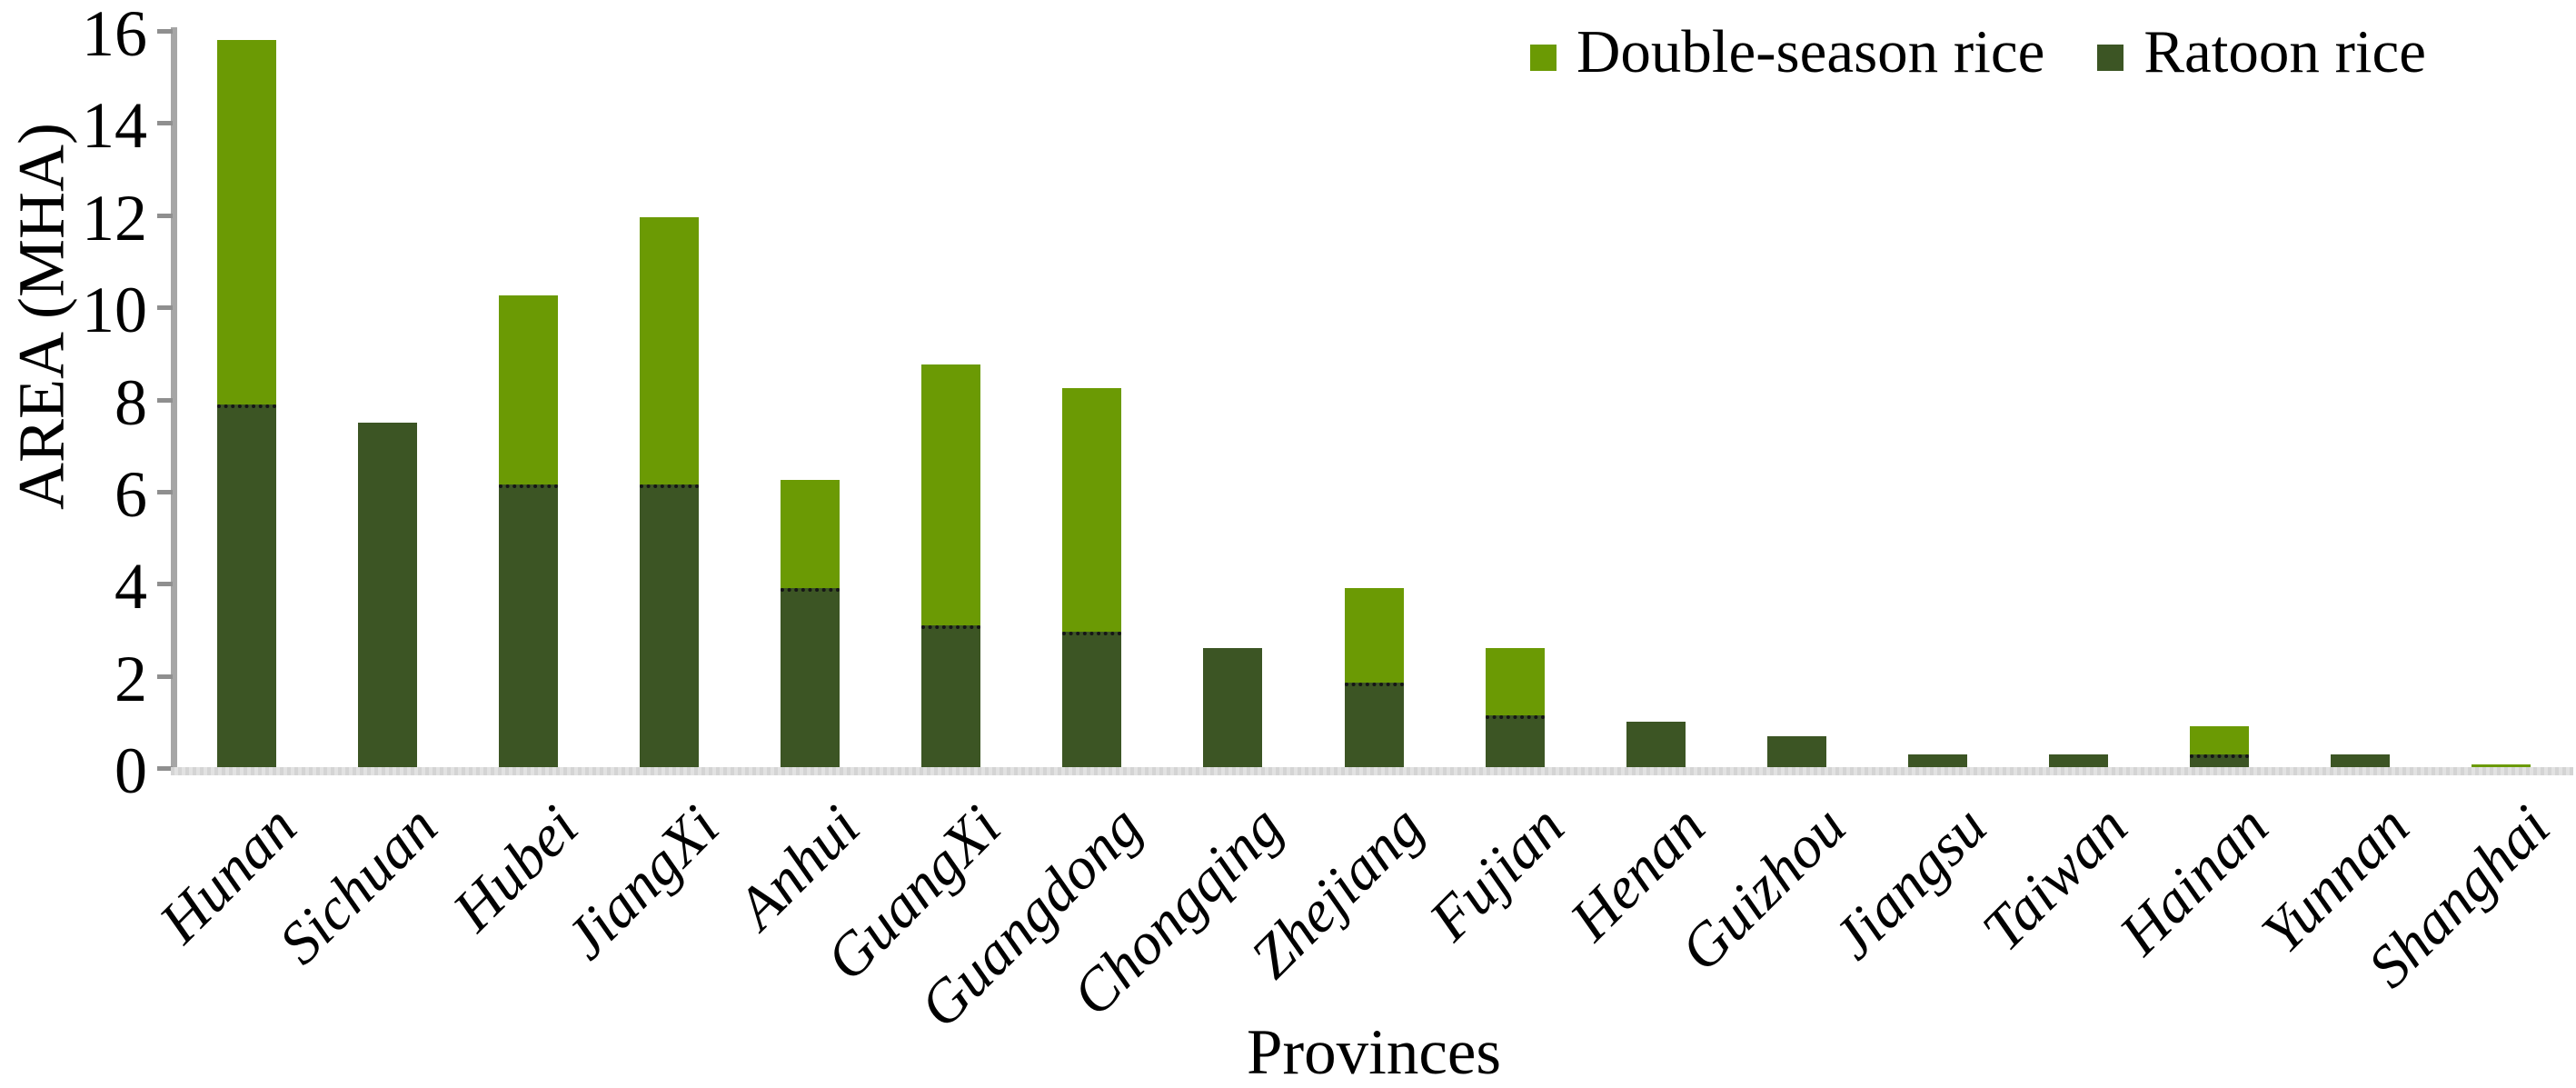 The width and height of the screenshot is (2576, 1088). I want to click on legend-item: Double-season rice, so click(1787, 52).